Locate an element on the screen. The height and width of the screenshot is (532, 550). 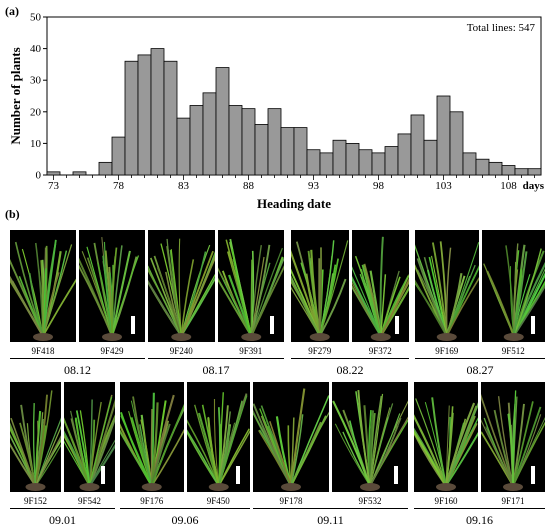
plant-line-label: 9F279 is located at coordinates (320, 351).